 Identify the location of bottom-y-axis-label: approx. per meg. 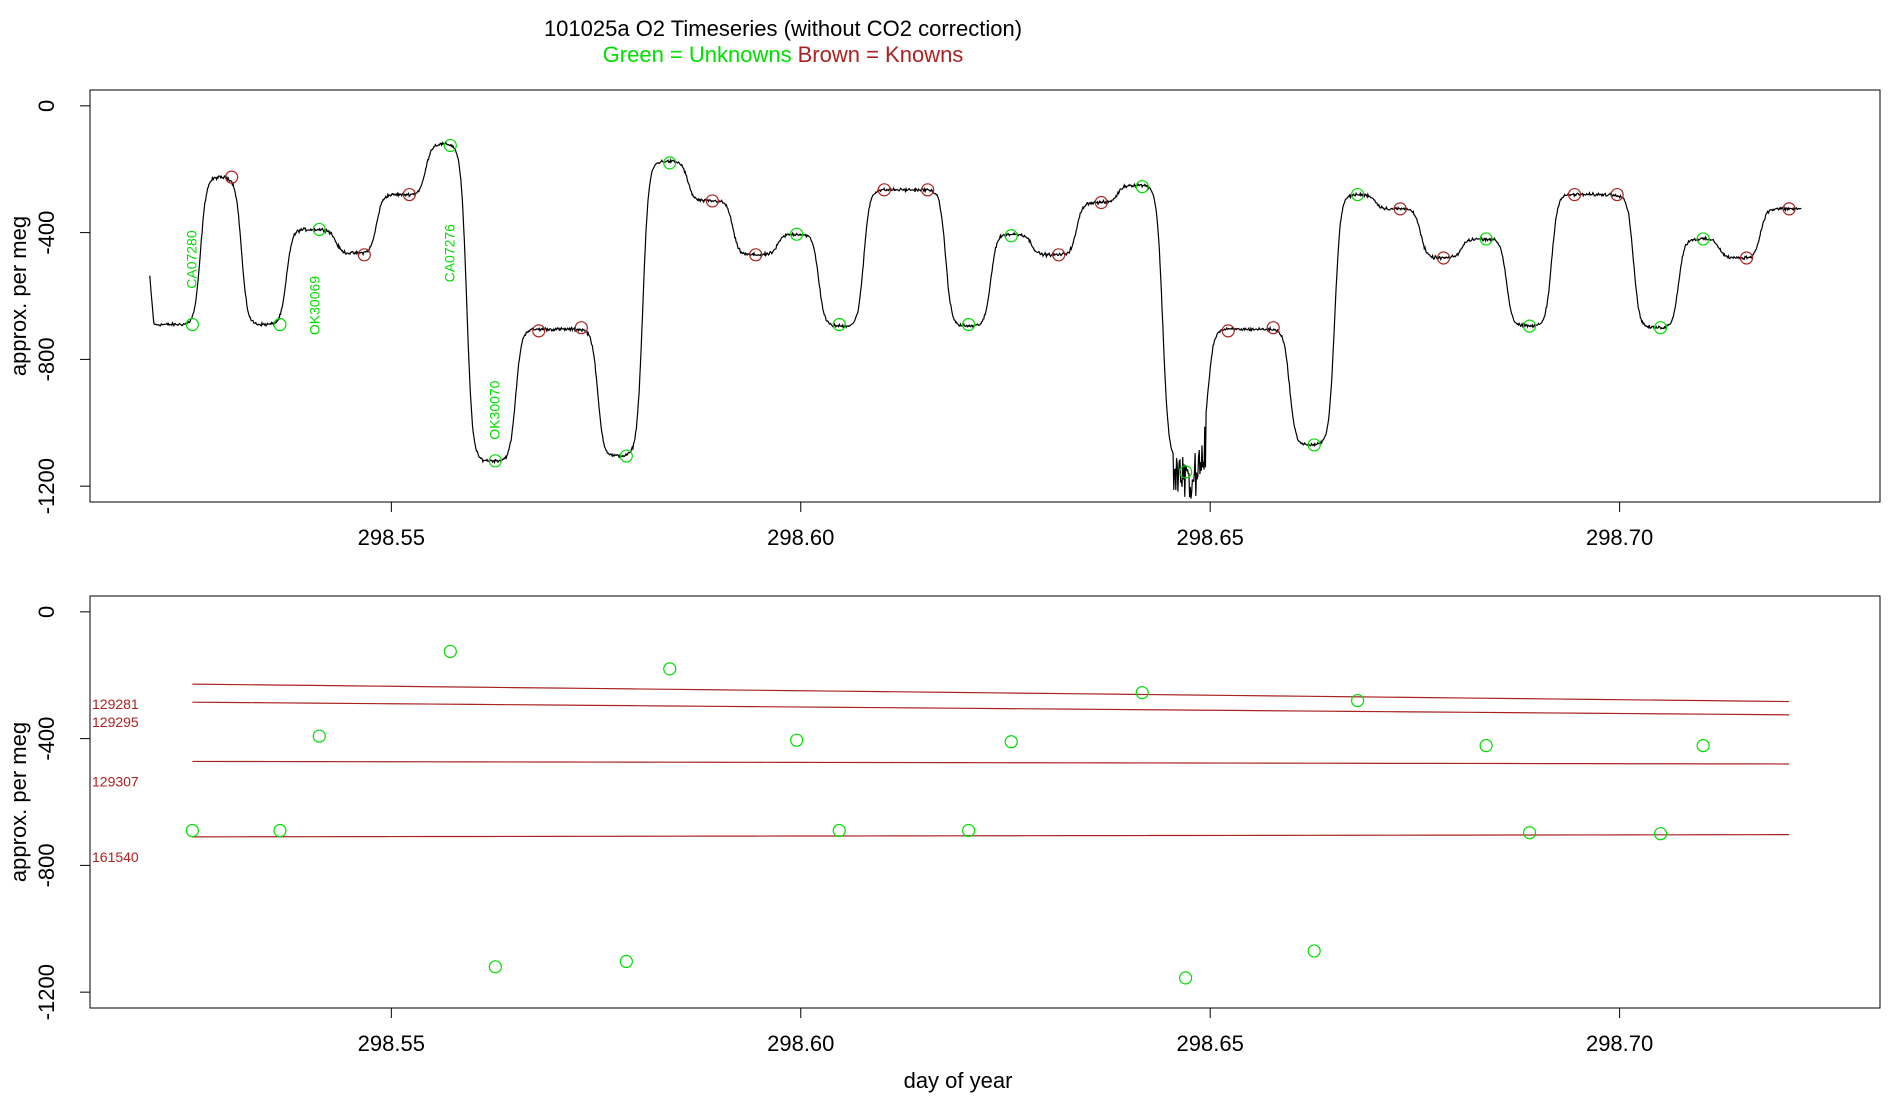
(18, 802).